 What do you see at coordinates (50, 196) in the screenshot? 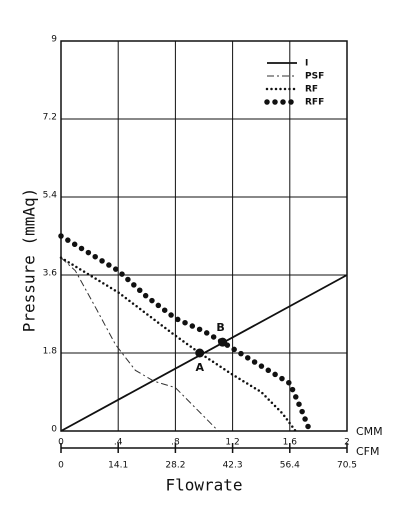
I see `y-tick-label: 5.4` at bounding box center [50, 196].